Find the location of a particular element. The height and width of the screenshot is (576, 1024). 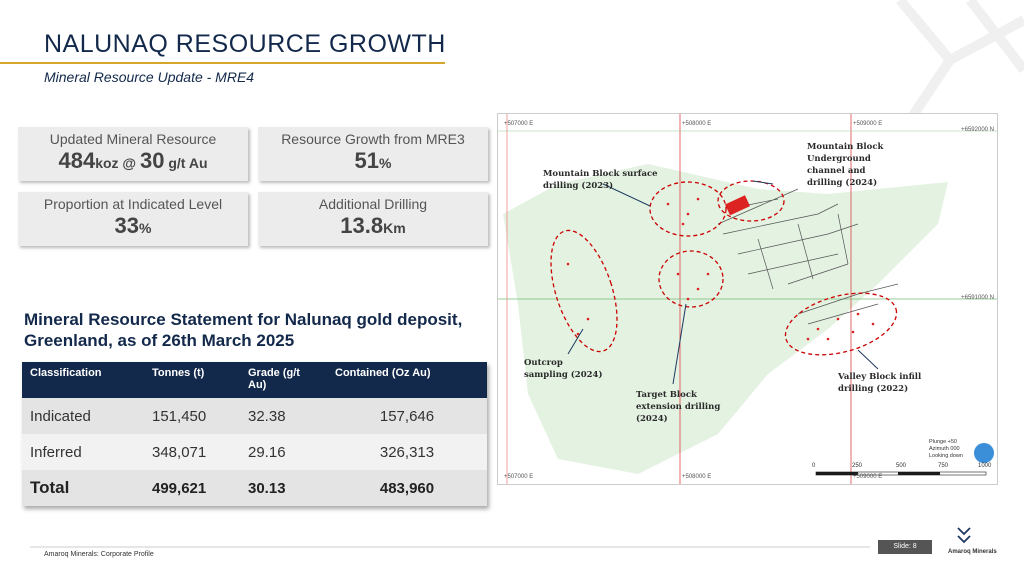

stat-value-part: 13.8 is located at coordinates (362, 225).